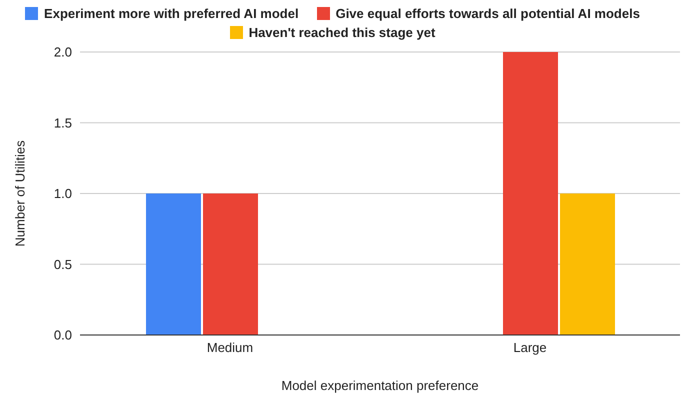 The width and height of the screenshot is (685, 418). I want to click on legend-label: Give equal efforts towards all potential AI models, so click(488, 13).